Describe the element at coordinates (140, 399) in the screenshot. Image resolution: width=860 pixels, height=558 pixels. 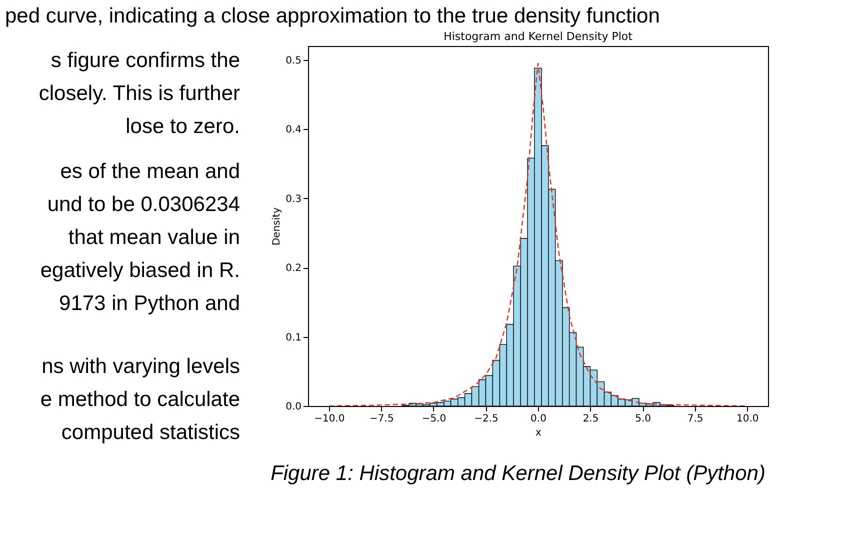
I see `text: e method to calculate` at that location.